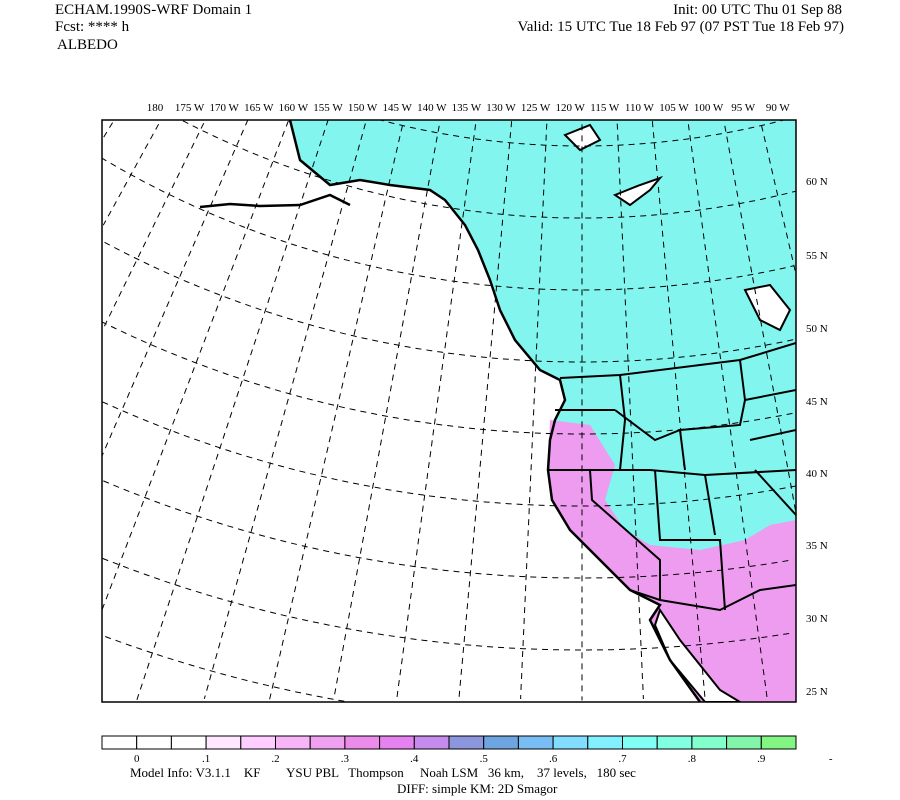  I want to click on colorbar: 0 .1 .2 .3 .4 .5 .6 .7 .8 .9 -, so click(467, 750).